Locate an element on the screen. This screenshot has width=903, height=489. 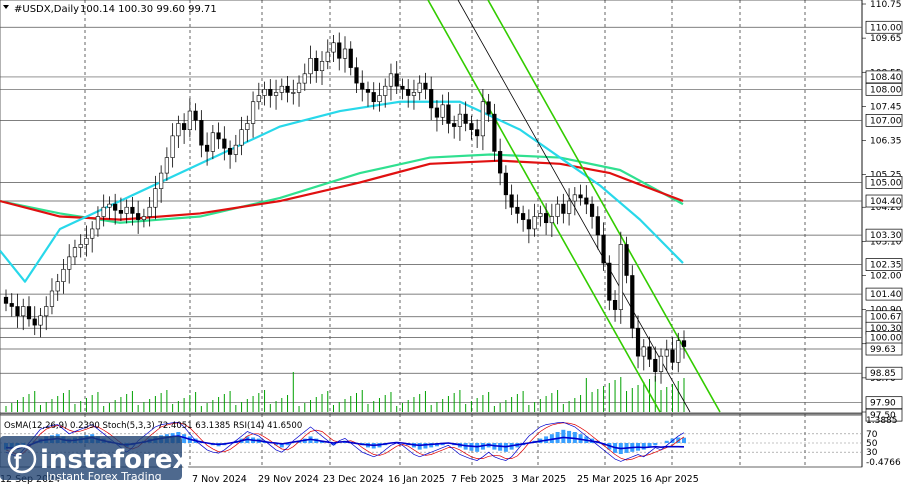
x-tick-label: 29 Nov 2024 is located at coordinates (288, 479).